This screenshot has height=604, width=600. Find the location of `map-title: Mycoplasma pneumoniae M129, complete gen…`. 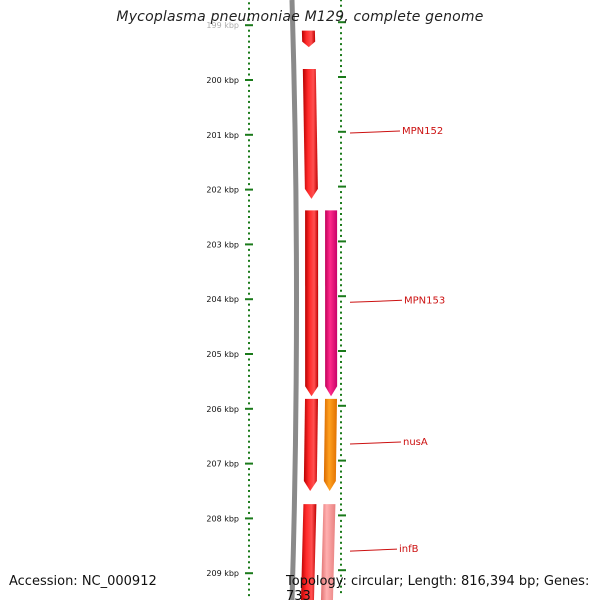

map-title: Mycoplasma pneumoniae M129, complete gen… is located at coordinates (300, 17).